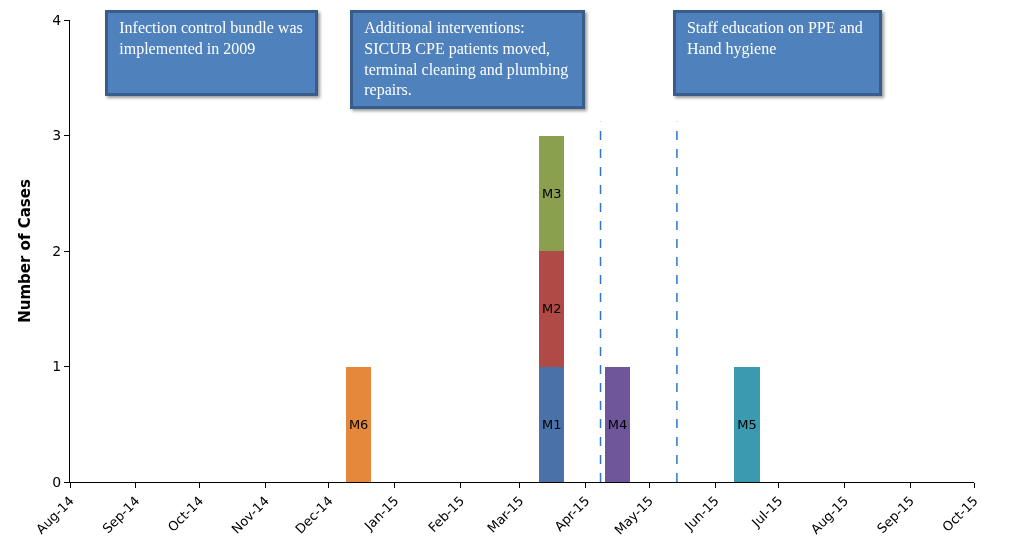  Describe the element at coordinates (57, 366) in the screenshot. I see `y-tick-label: 1` at that location.